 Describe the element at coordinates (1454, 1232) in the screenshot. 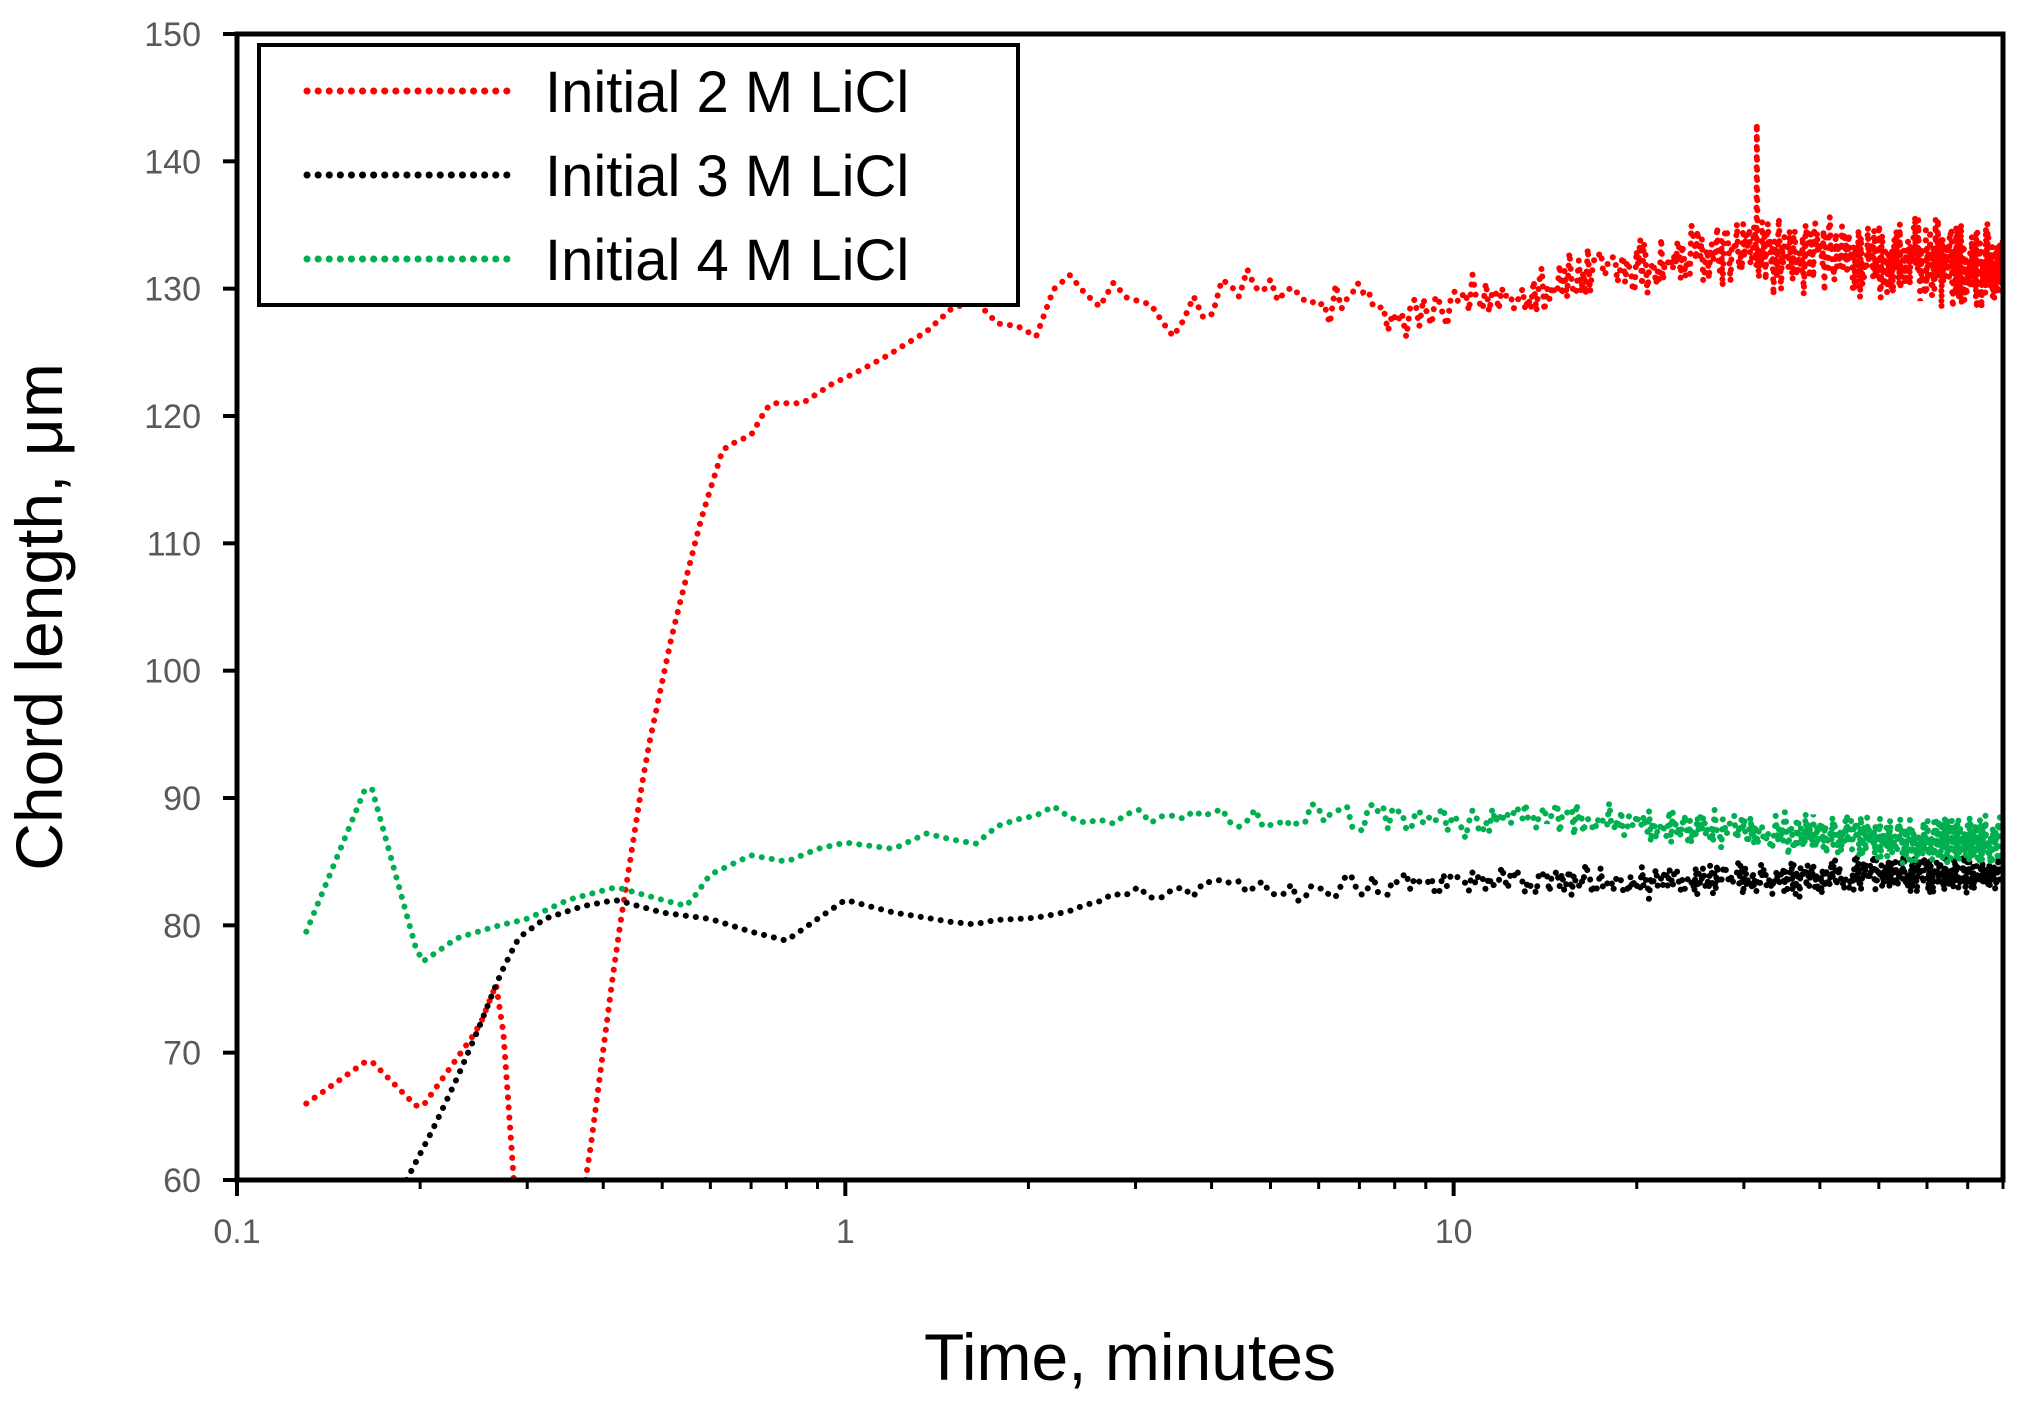

I see `x-tick-label: 10` at that location.